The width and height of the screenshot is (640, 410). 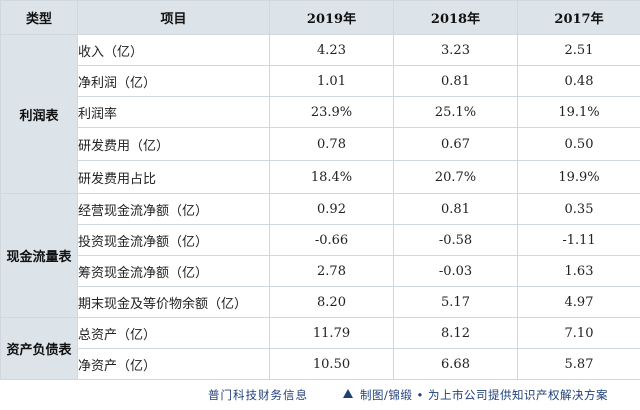 I want to click on value-2018: -0.03, so click(x=455, y=271).